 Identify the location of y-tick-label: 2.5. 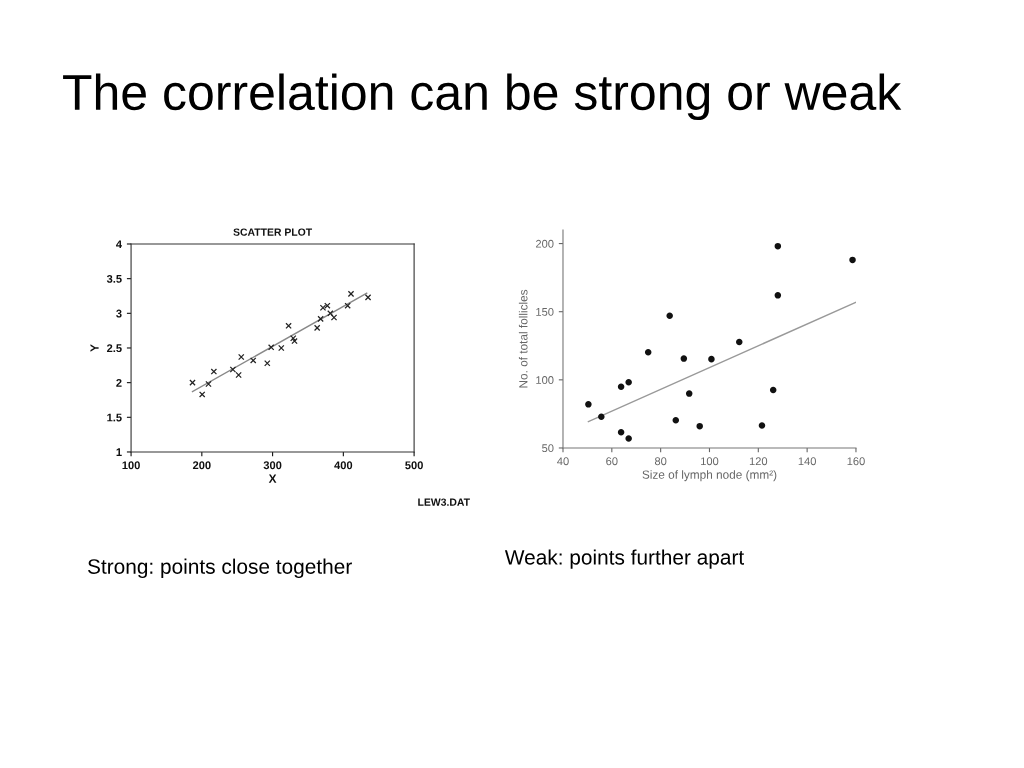
(114, 348).